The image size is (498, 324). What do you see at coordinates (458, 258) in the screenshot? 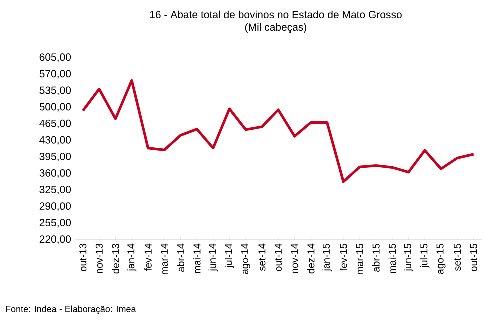
I see `x-tick-label: set-15` at bounding box center [458, 258].